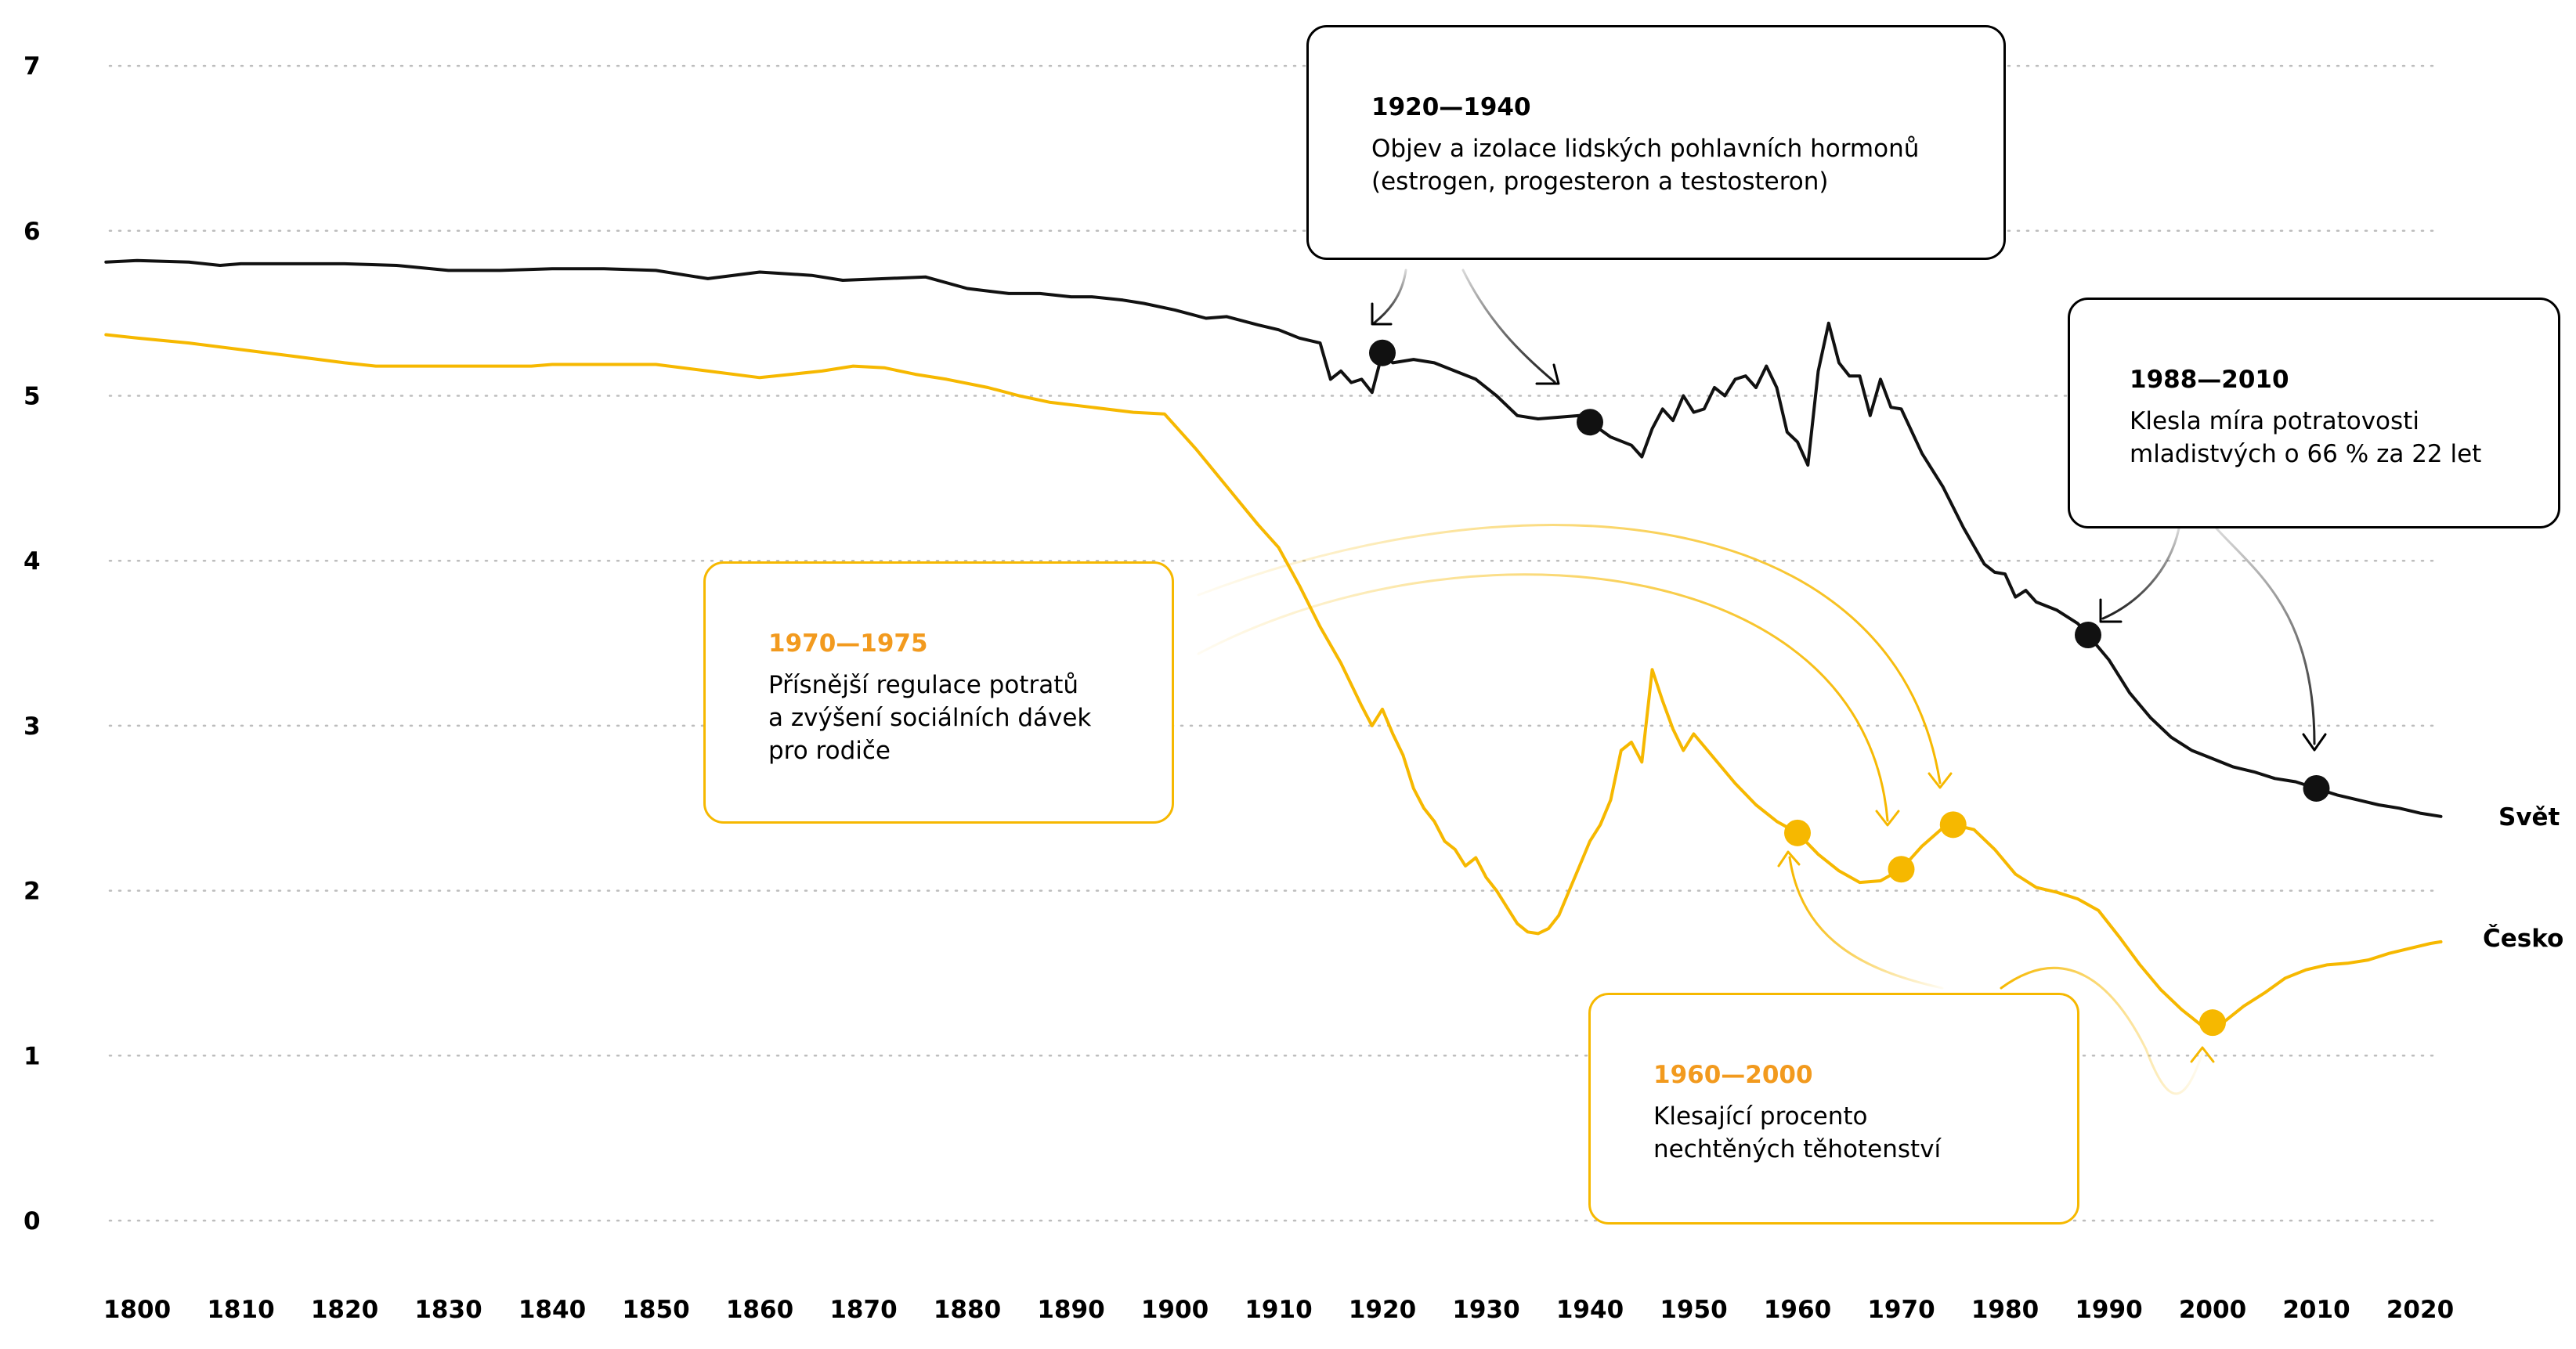 The image size is (2576, 1349). What do you see at coordinates (32, 1221) in the screenshot?
I see `y-tick-label: 0` at bounding box center [32, 1221].